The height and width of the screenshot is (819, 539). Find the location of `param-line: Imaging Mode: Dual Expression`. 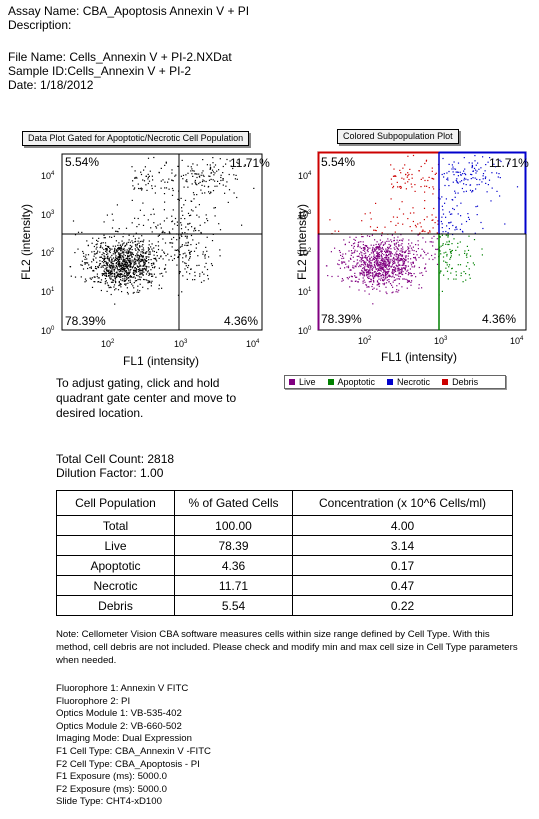

param-line: Imaging Mode: Dual Expression is located at coordinates (124, 739).